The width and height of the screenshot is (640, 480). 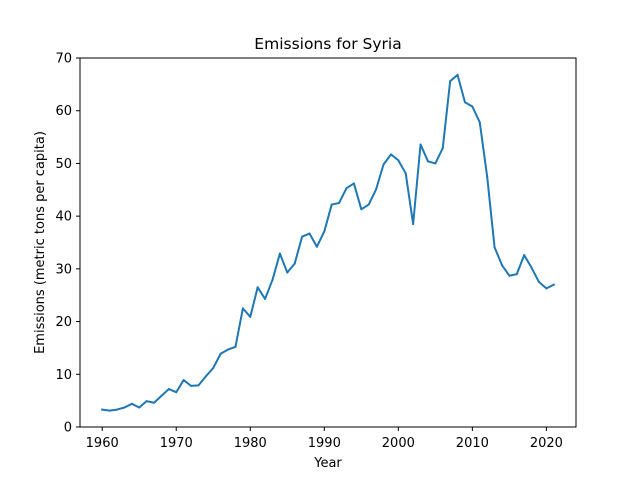 What do you see at coordinates (63, 164) in the screenshot?
I see `y-tick-label: 50` at bounding box center [63, 164].